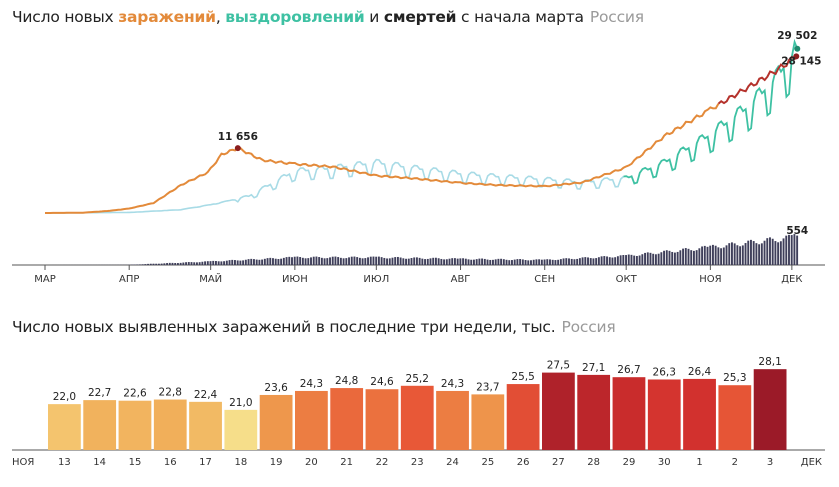 The height and width of the screenshot is (487, 839). What do you see at coordinates (237, 148) in the screenshot?
I see `peak-marker` at bounding box center [237, 148].